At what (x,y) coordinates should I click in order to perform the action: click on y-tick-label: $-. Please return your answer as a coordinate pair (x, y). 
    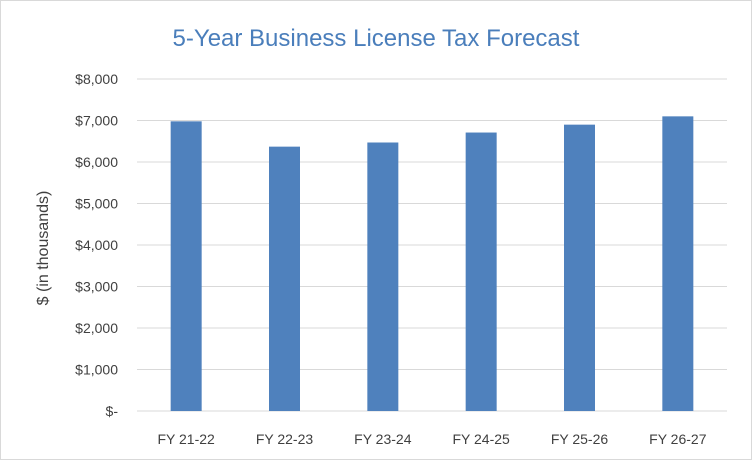
    Looking at the image, I should click on (112, 411).